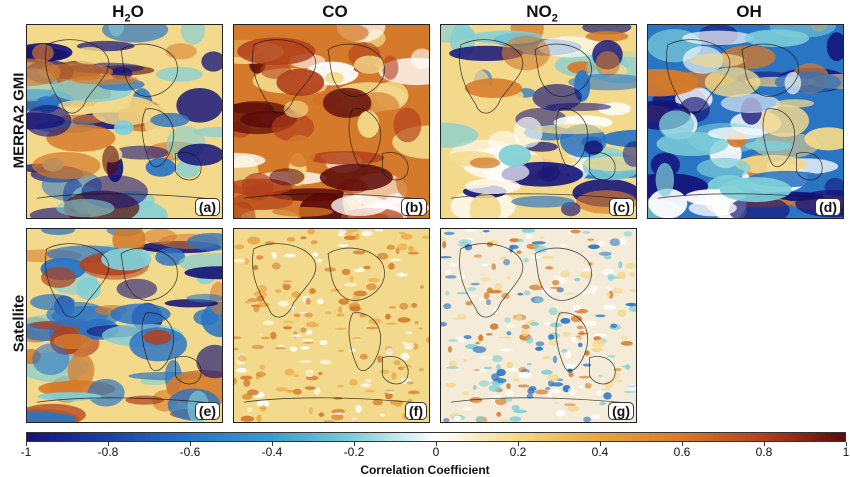  Describe the element at coordinates (846, 452) in the screenshot. I see `colorbar-tick-label: 1` at that location.